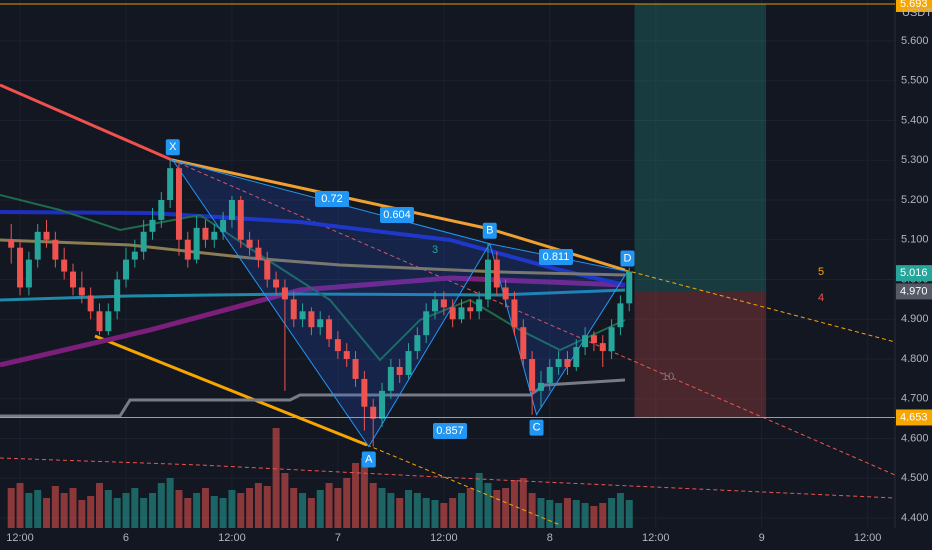 The width and height of the screenshot is (932, 550). I want to click on y-tick-label: 5.600, so click(915, 41).